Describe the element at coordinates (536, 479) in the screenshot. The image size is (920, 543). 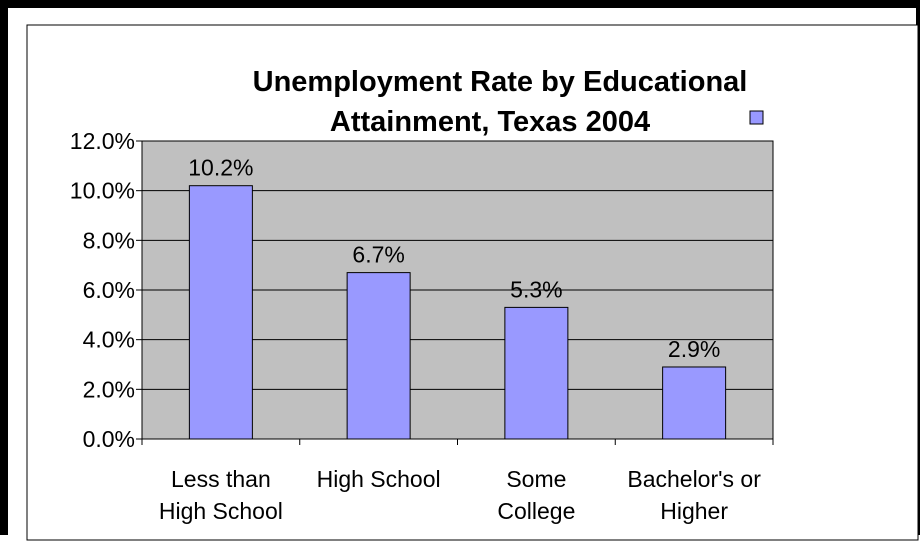
I see `category-label: Some` at that location.